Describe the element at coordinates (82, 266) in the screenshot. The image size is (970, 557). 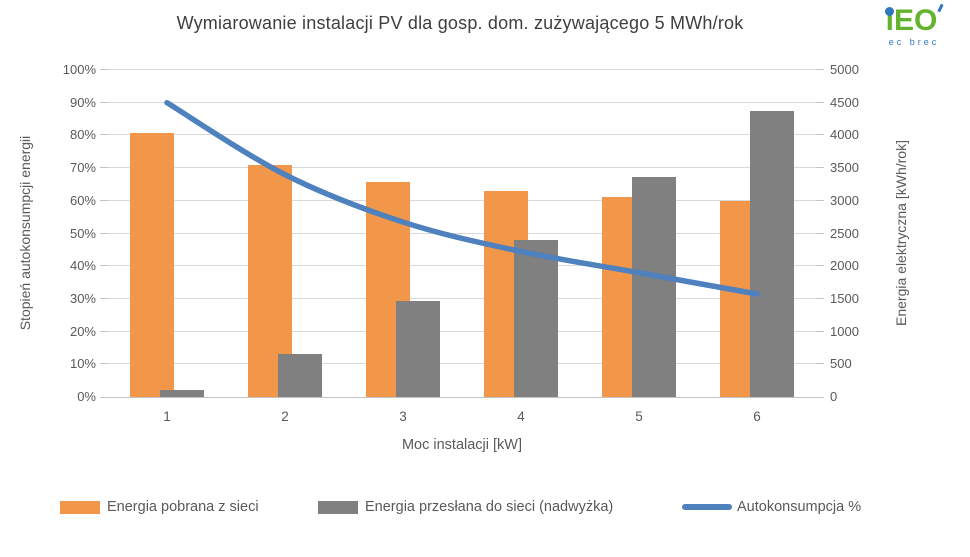
I see `y-axis-tick-label-left: 40%` at that location.